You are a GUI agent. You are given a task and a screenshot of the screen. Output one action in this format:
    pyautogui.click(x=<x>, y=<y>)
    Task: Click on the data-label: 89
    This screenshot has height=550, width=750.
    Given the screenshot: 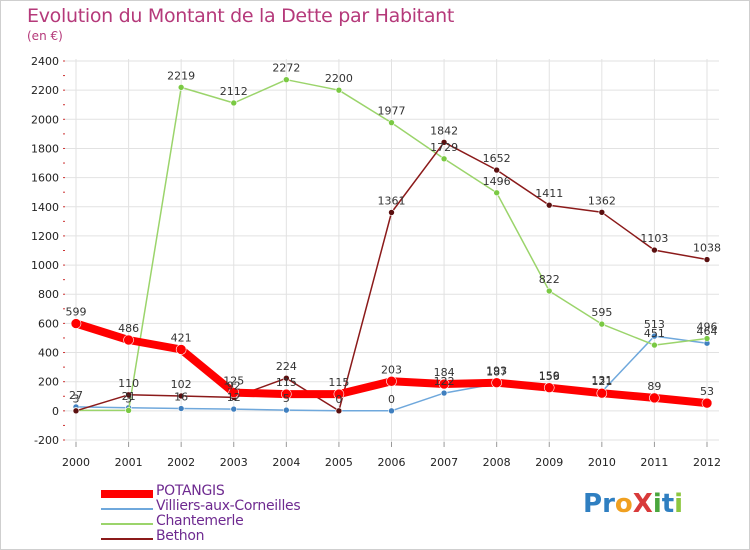 What is the action you would take?
    pyautogui.click(x=654, y=386)
    